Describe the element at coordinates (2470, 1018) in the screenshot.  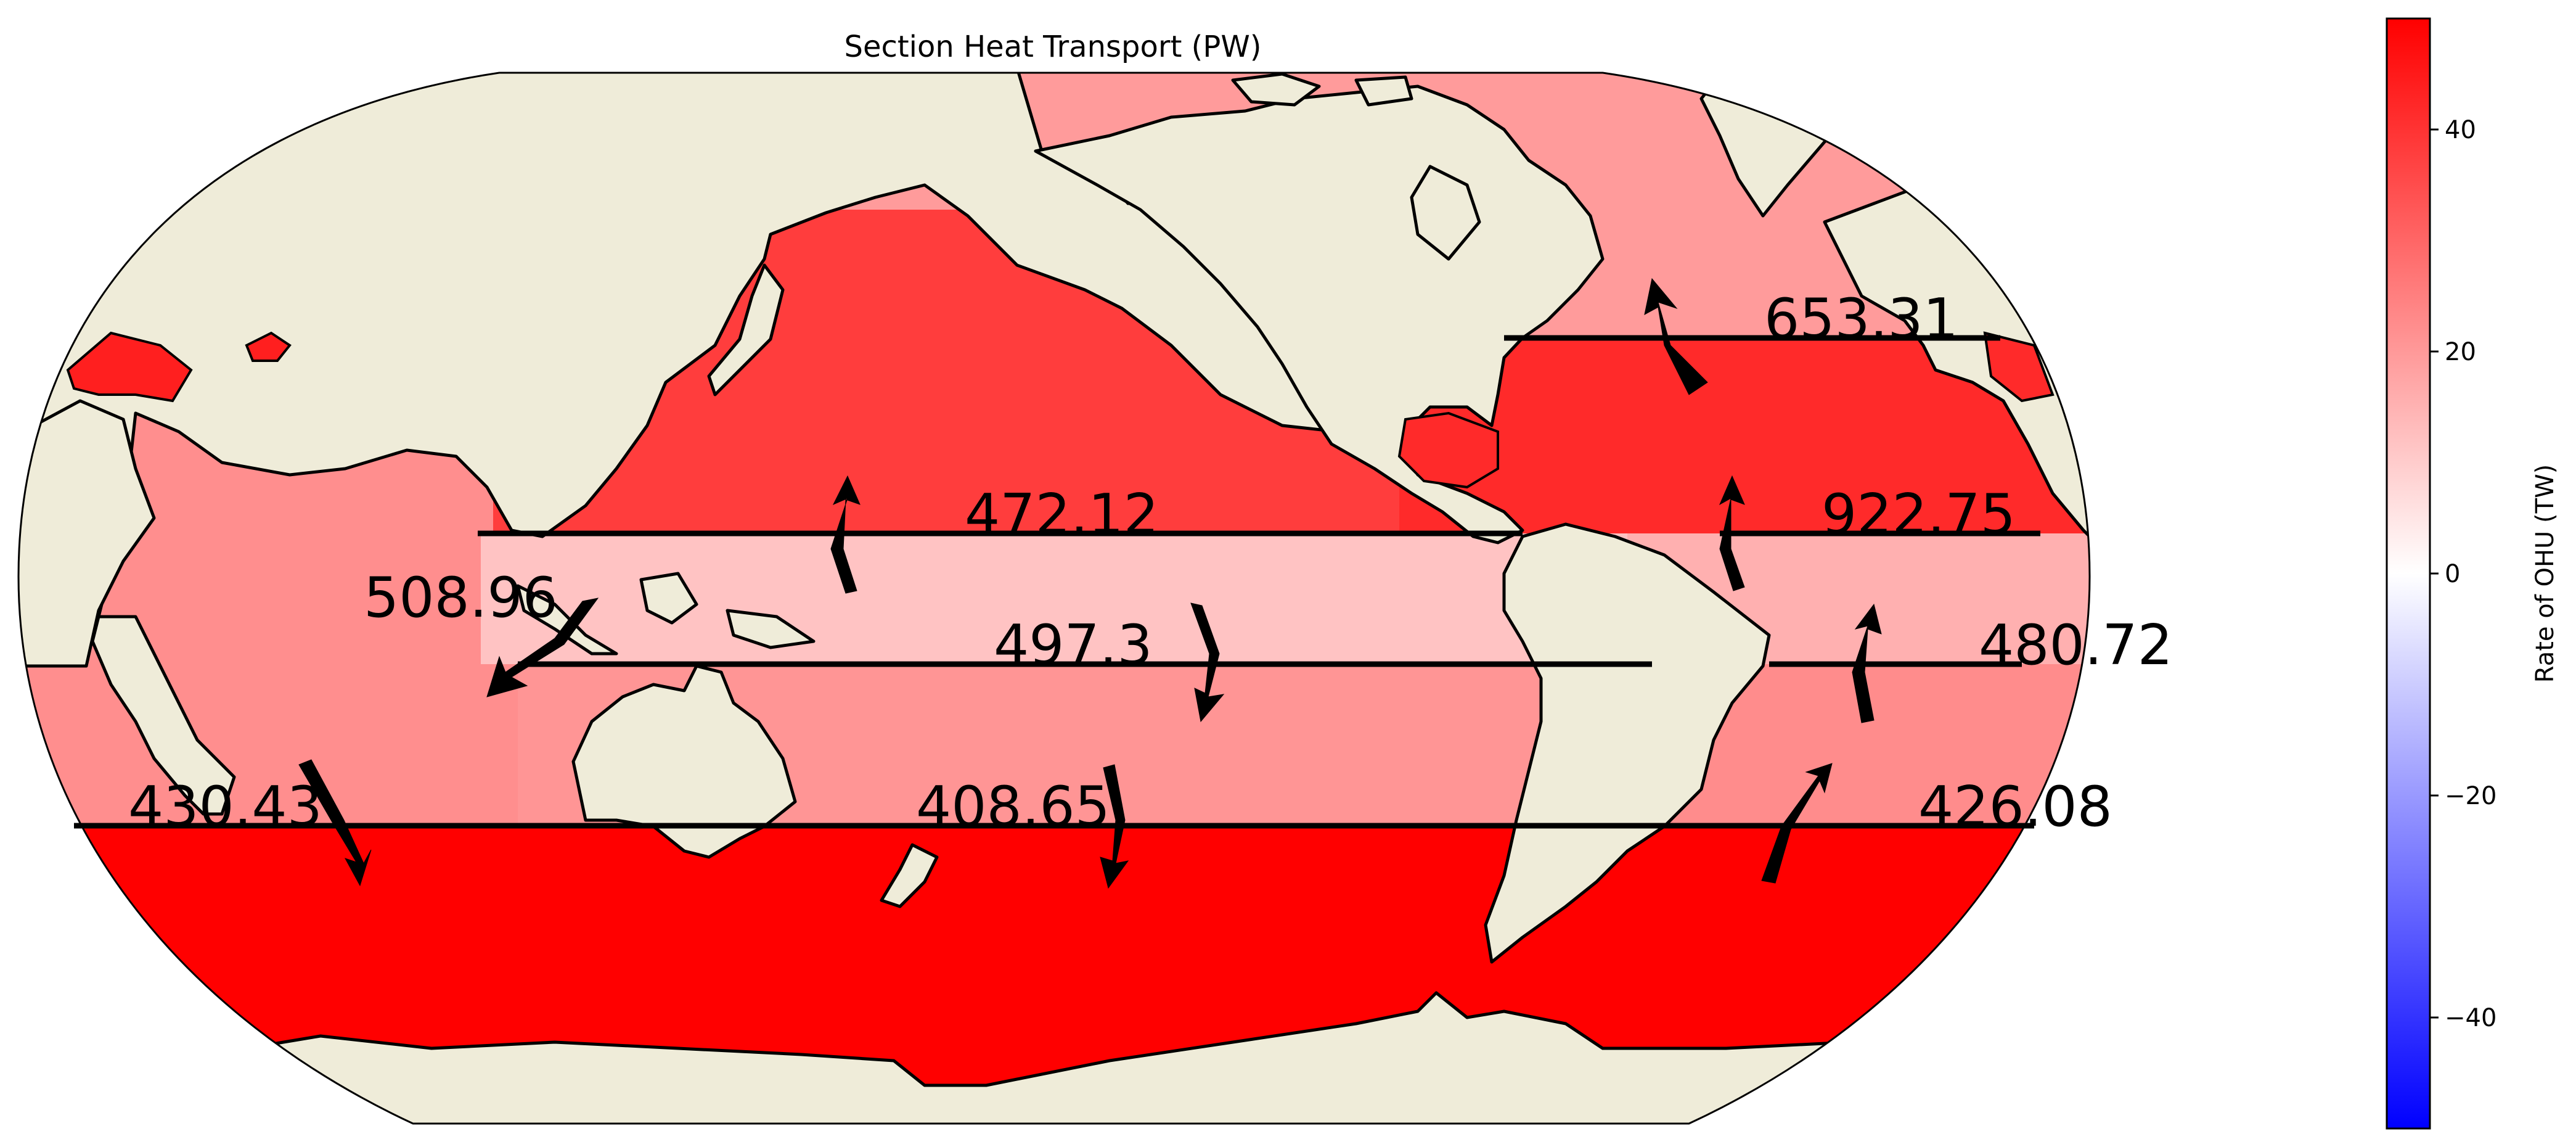
I see `colorbar-tick-label: −40` at that location.